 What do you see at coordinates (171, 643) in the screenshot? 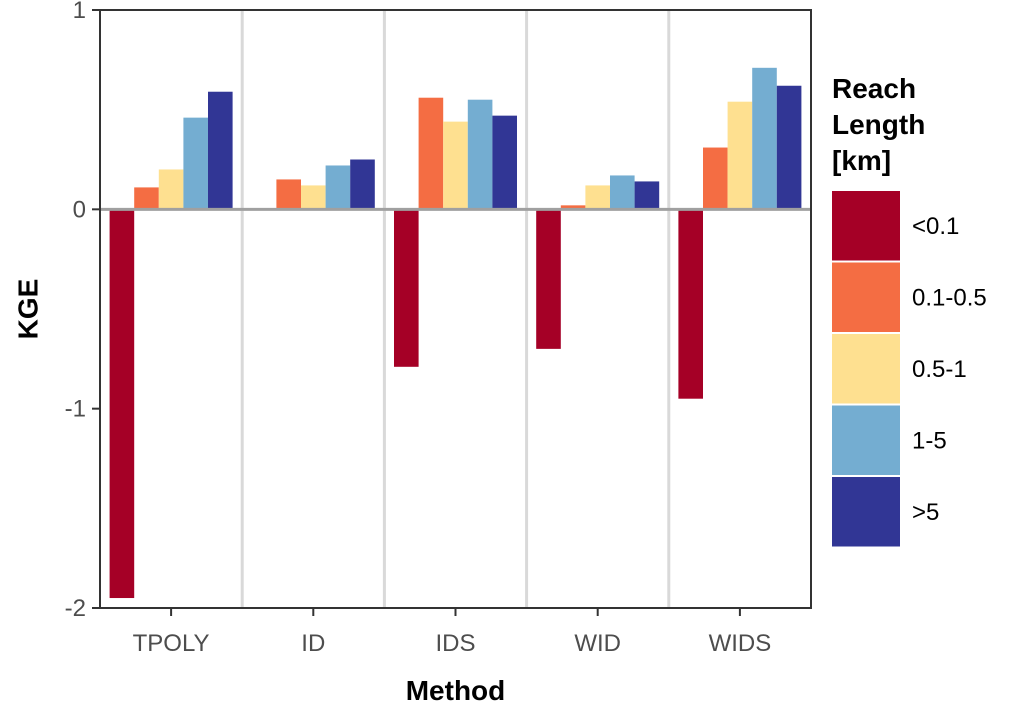
I see `x-tick-label: TPOLY` at bounding box center [171, 643].